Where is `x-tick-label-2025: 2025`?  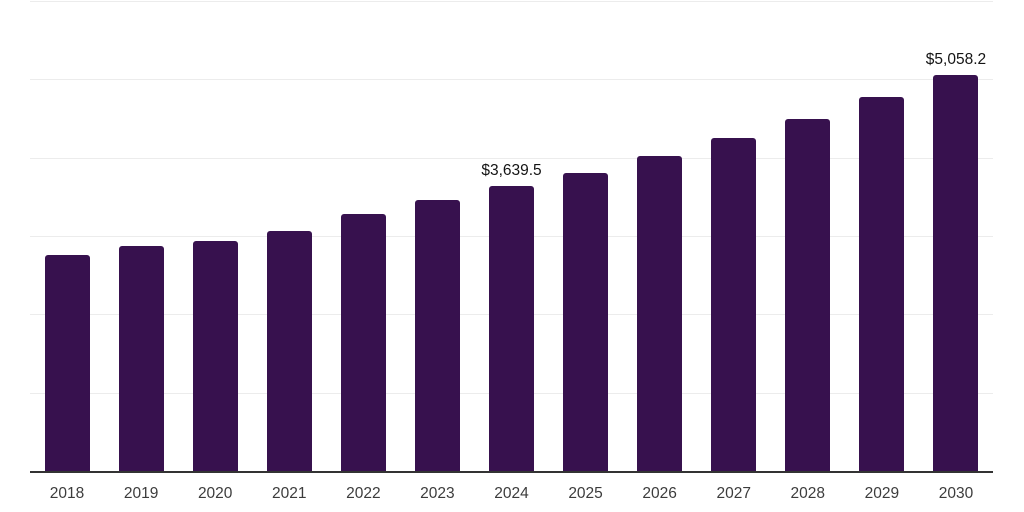
x-tick-label-2025: 2025 is located at coordinates (585, 493).